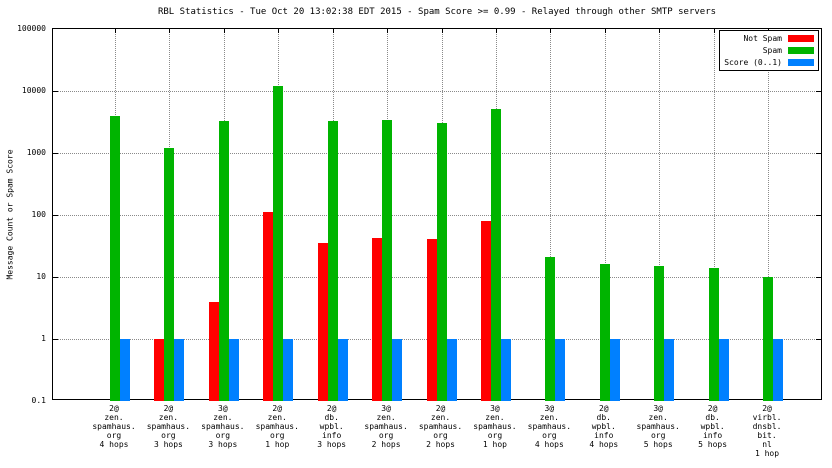 The image size is (832, 468). What do you see at coordinates (168, 426) in the screenshot?
I see `x-tick-label: 2@ zen. spamhaus. org 3 hops` at bounding box center [168, 426].